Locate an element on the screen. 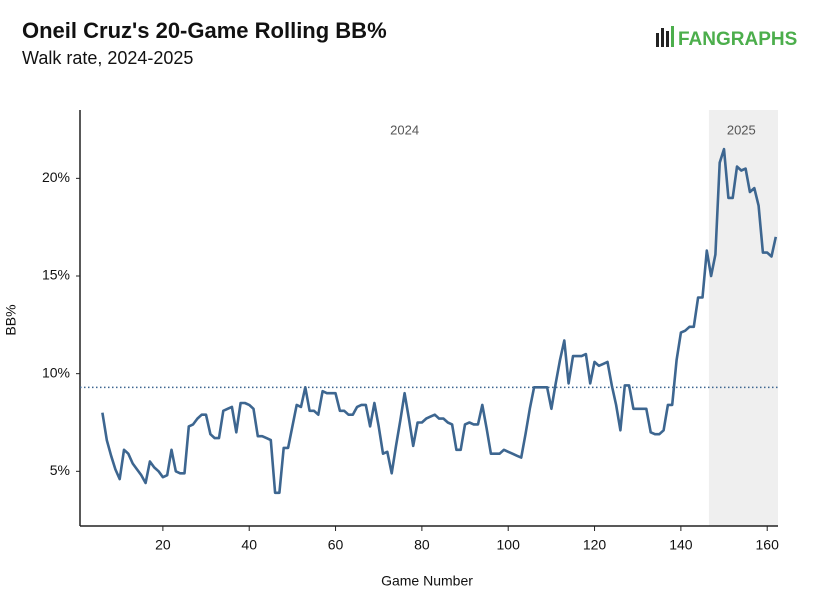 This screenshot has height=613, width=829. y-tick-label: 10% is located at coordinates (56, 372).